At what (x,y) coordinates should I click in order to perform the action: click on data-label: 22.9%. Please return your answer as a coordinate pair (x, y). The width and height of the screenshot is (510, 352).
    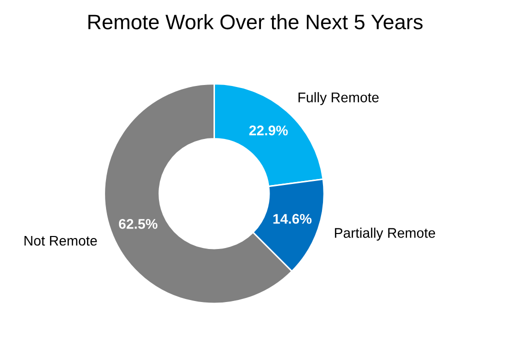
    Looking at the image, I should click on (268, 131).